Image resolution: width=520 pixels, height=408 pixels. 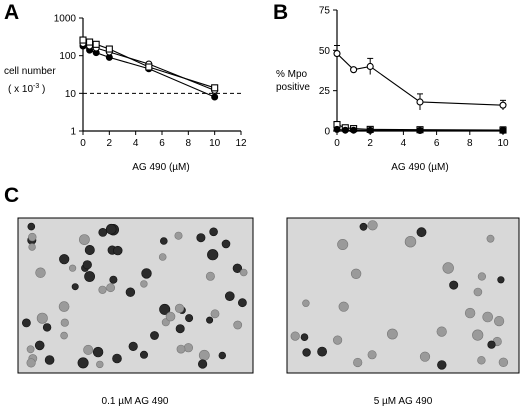 I want to click on chart-b-x-tick-label: 2, so click(x=370, y=143).